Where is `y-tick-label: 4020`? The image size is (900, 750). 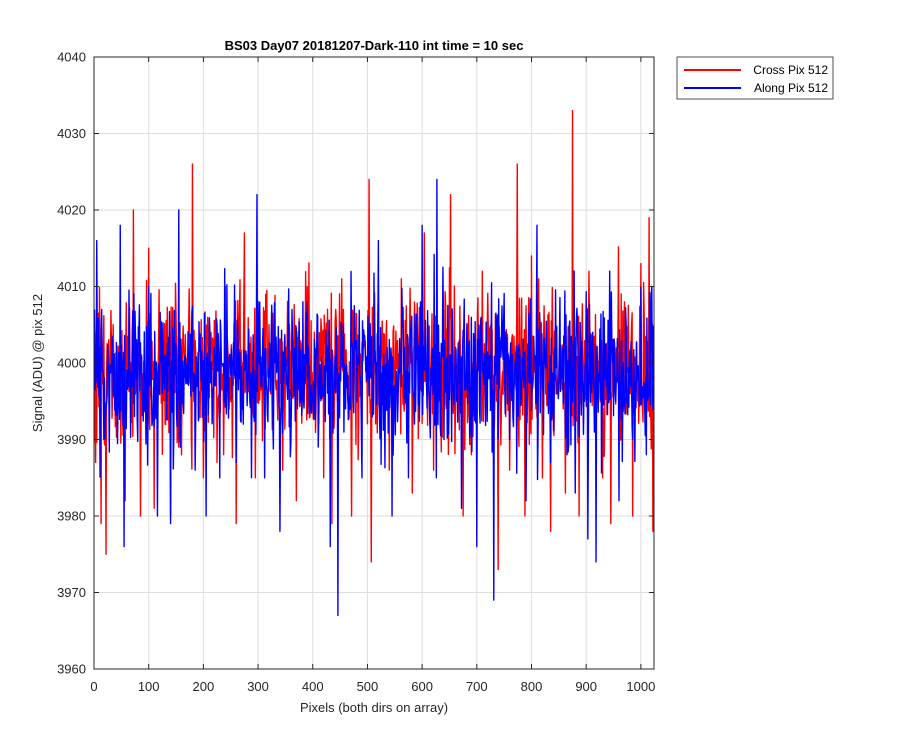 y-tick-label: 4020 is located at coordinates (71, 210).